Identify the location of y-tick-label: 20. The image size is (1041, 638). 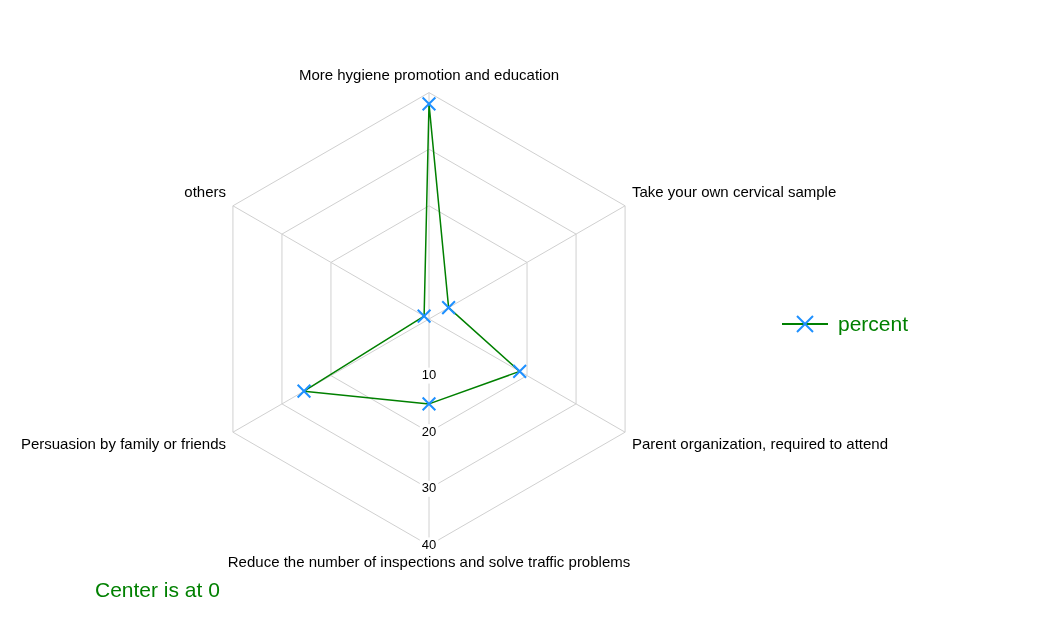
(429, 431).